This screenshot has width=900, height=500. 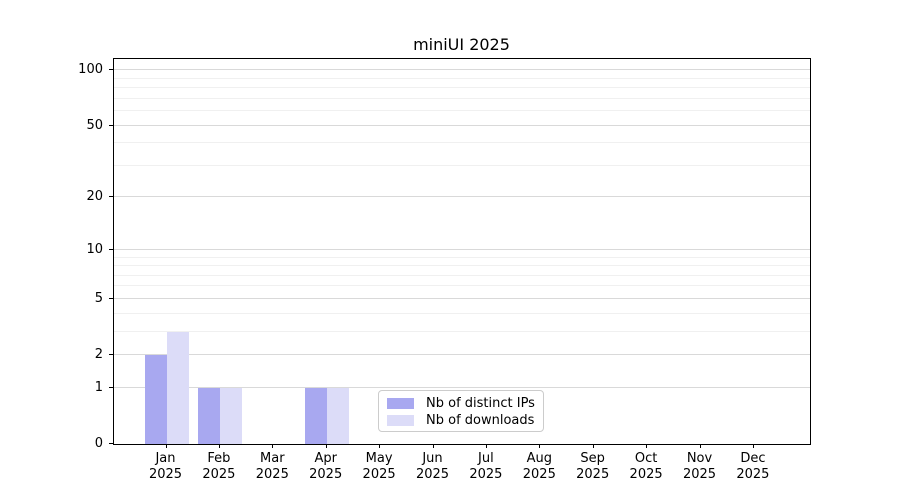 I want to click on x-tick-label: Mar 2025, so click(x=272, y=466).